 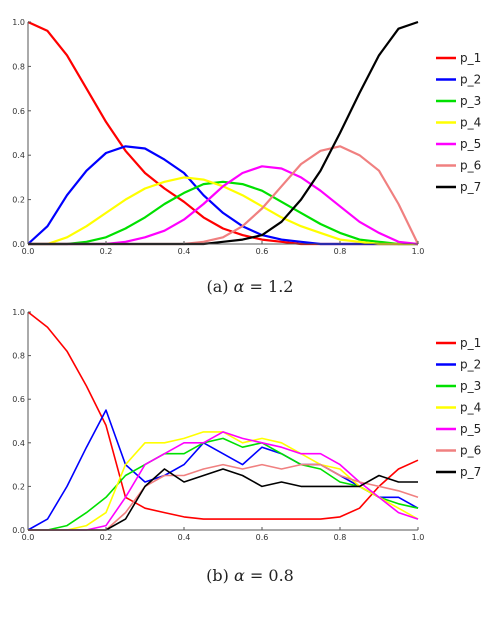 What do you see at coordinates (223, 499) in the screenshot?
I see `series-line-p7` at bounding box center [223, 499].